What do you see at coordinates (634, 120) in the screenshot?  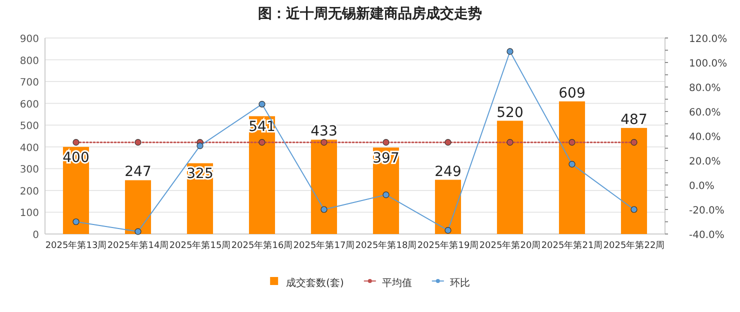 I see `data-label: 487` at bounding box center [634, 120].